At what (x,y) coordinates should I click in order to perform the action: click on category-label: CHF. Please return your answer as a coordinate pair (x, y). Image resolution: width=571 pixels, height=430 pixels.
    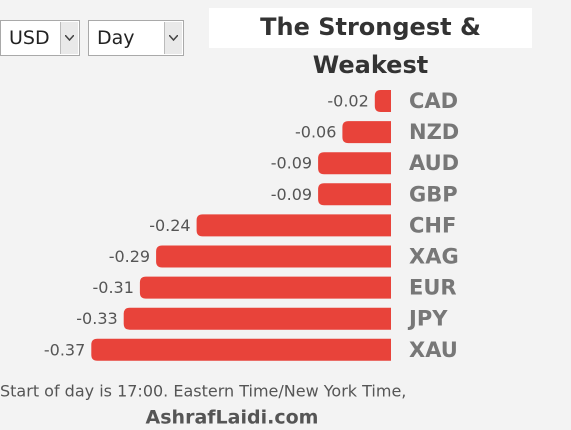
    Looking at the image, I should click on (432, 225).